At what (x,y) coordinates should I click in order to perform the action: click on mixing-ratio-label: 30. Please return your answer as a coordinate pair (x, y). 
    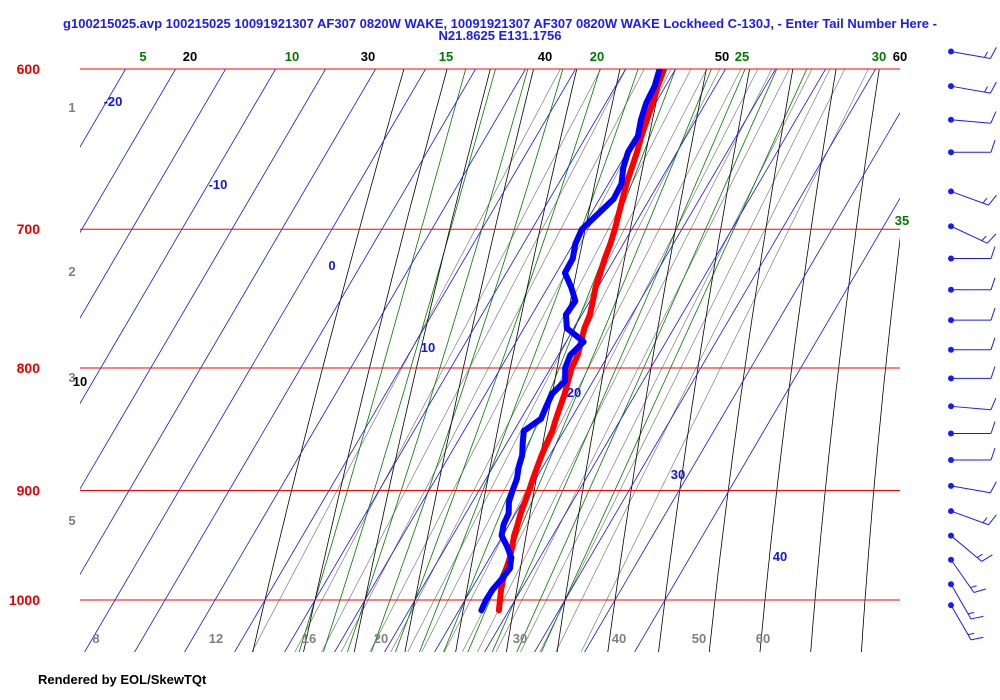
    Looking at the image, I should click on (520, 638).